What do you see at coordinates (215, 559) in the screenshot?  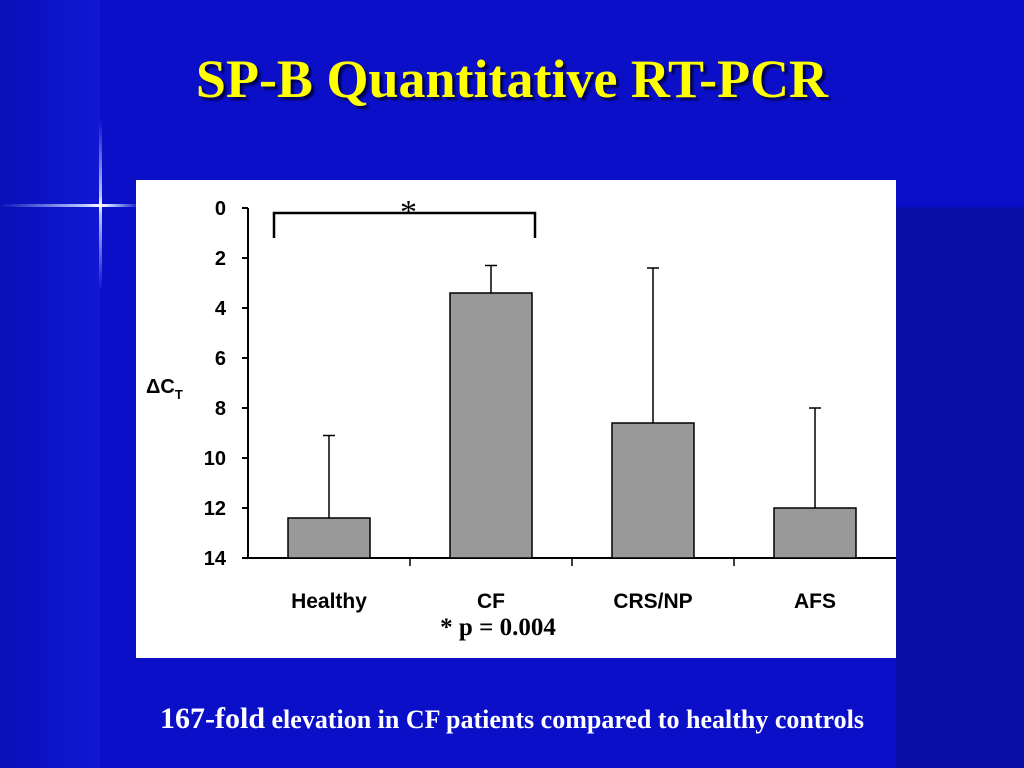 I see `y-tick-label: 14` at bounding box center [215, 559].